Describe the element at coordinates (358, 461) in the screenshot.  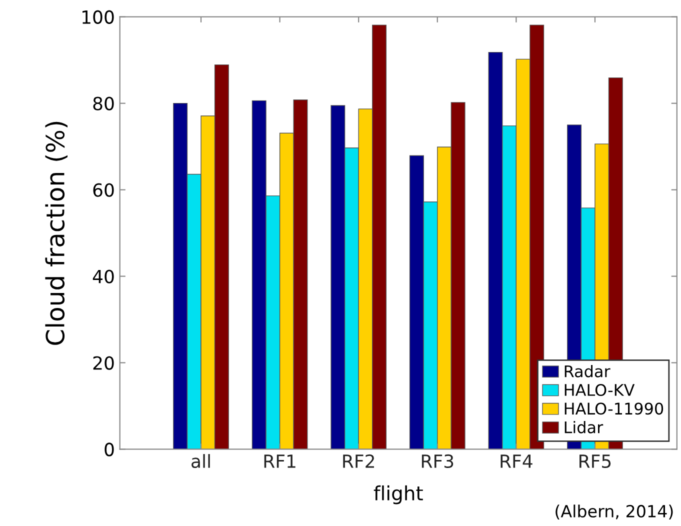
I see `x-tick-label: RF2` at that location.